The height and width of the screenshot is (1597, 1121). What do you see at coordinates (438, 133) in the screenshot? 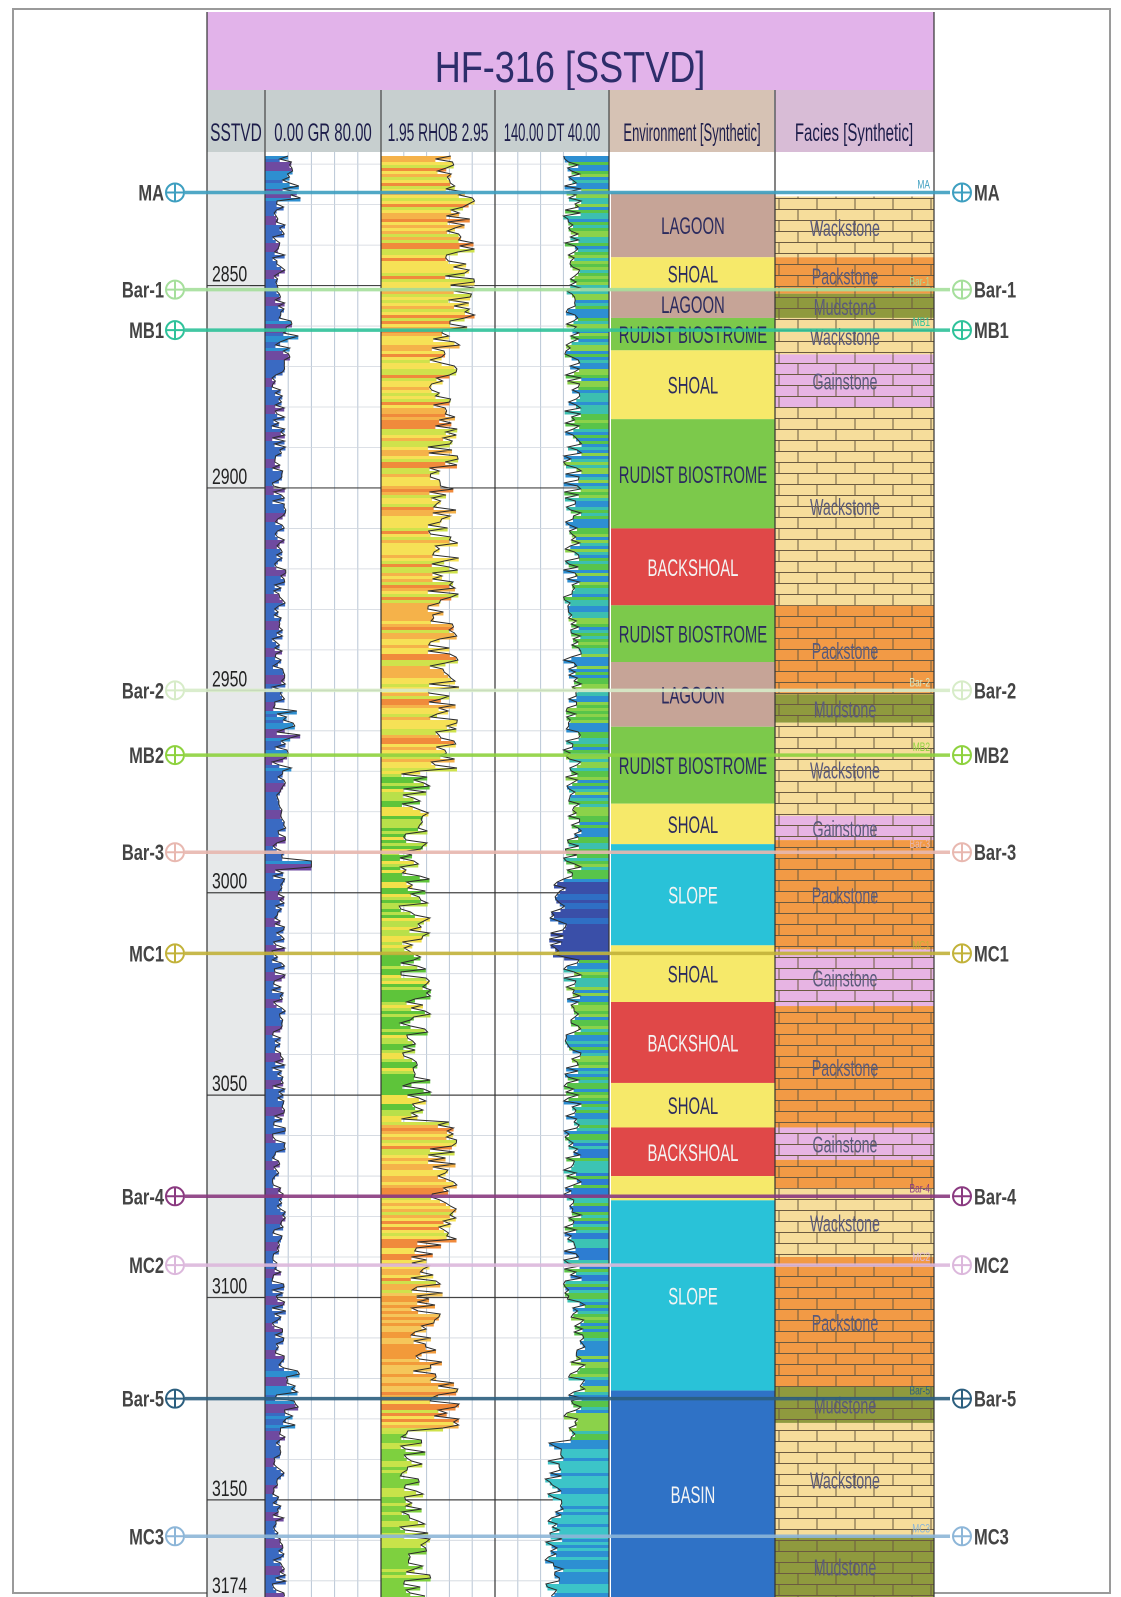
I see `rhob-track-header: 1.95 RHOB 2.95` at bounding box center [438, 133].